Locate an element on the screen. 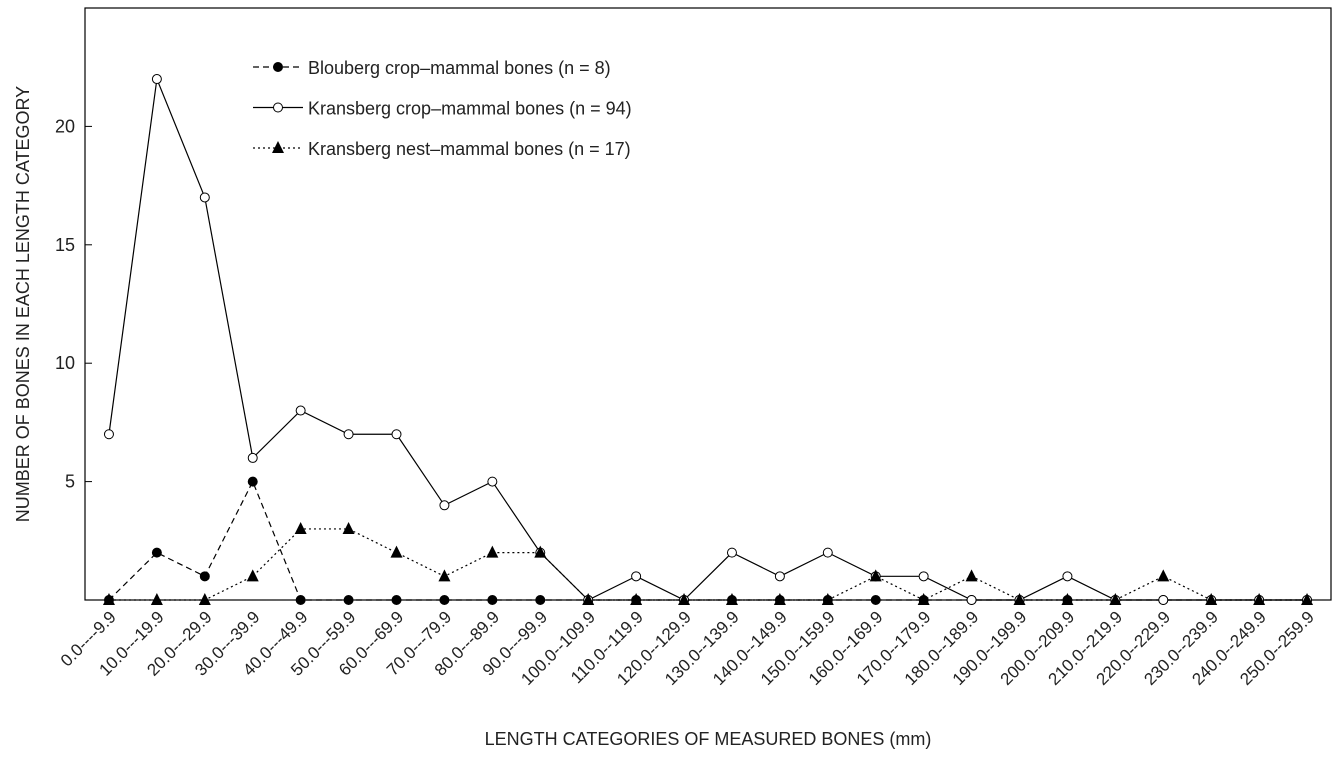 This screenshot has width=1341, height=759. y-tick-label: 5 is located at coordinates (70, 482).